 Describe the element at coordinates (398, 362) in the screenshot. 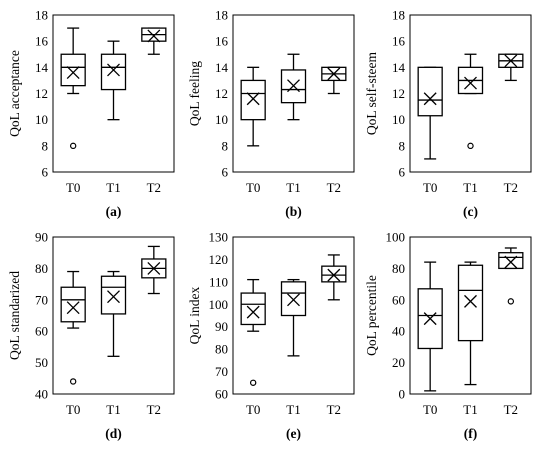

I see `y-tick-label: 20` at that location.